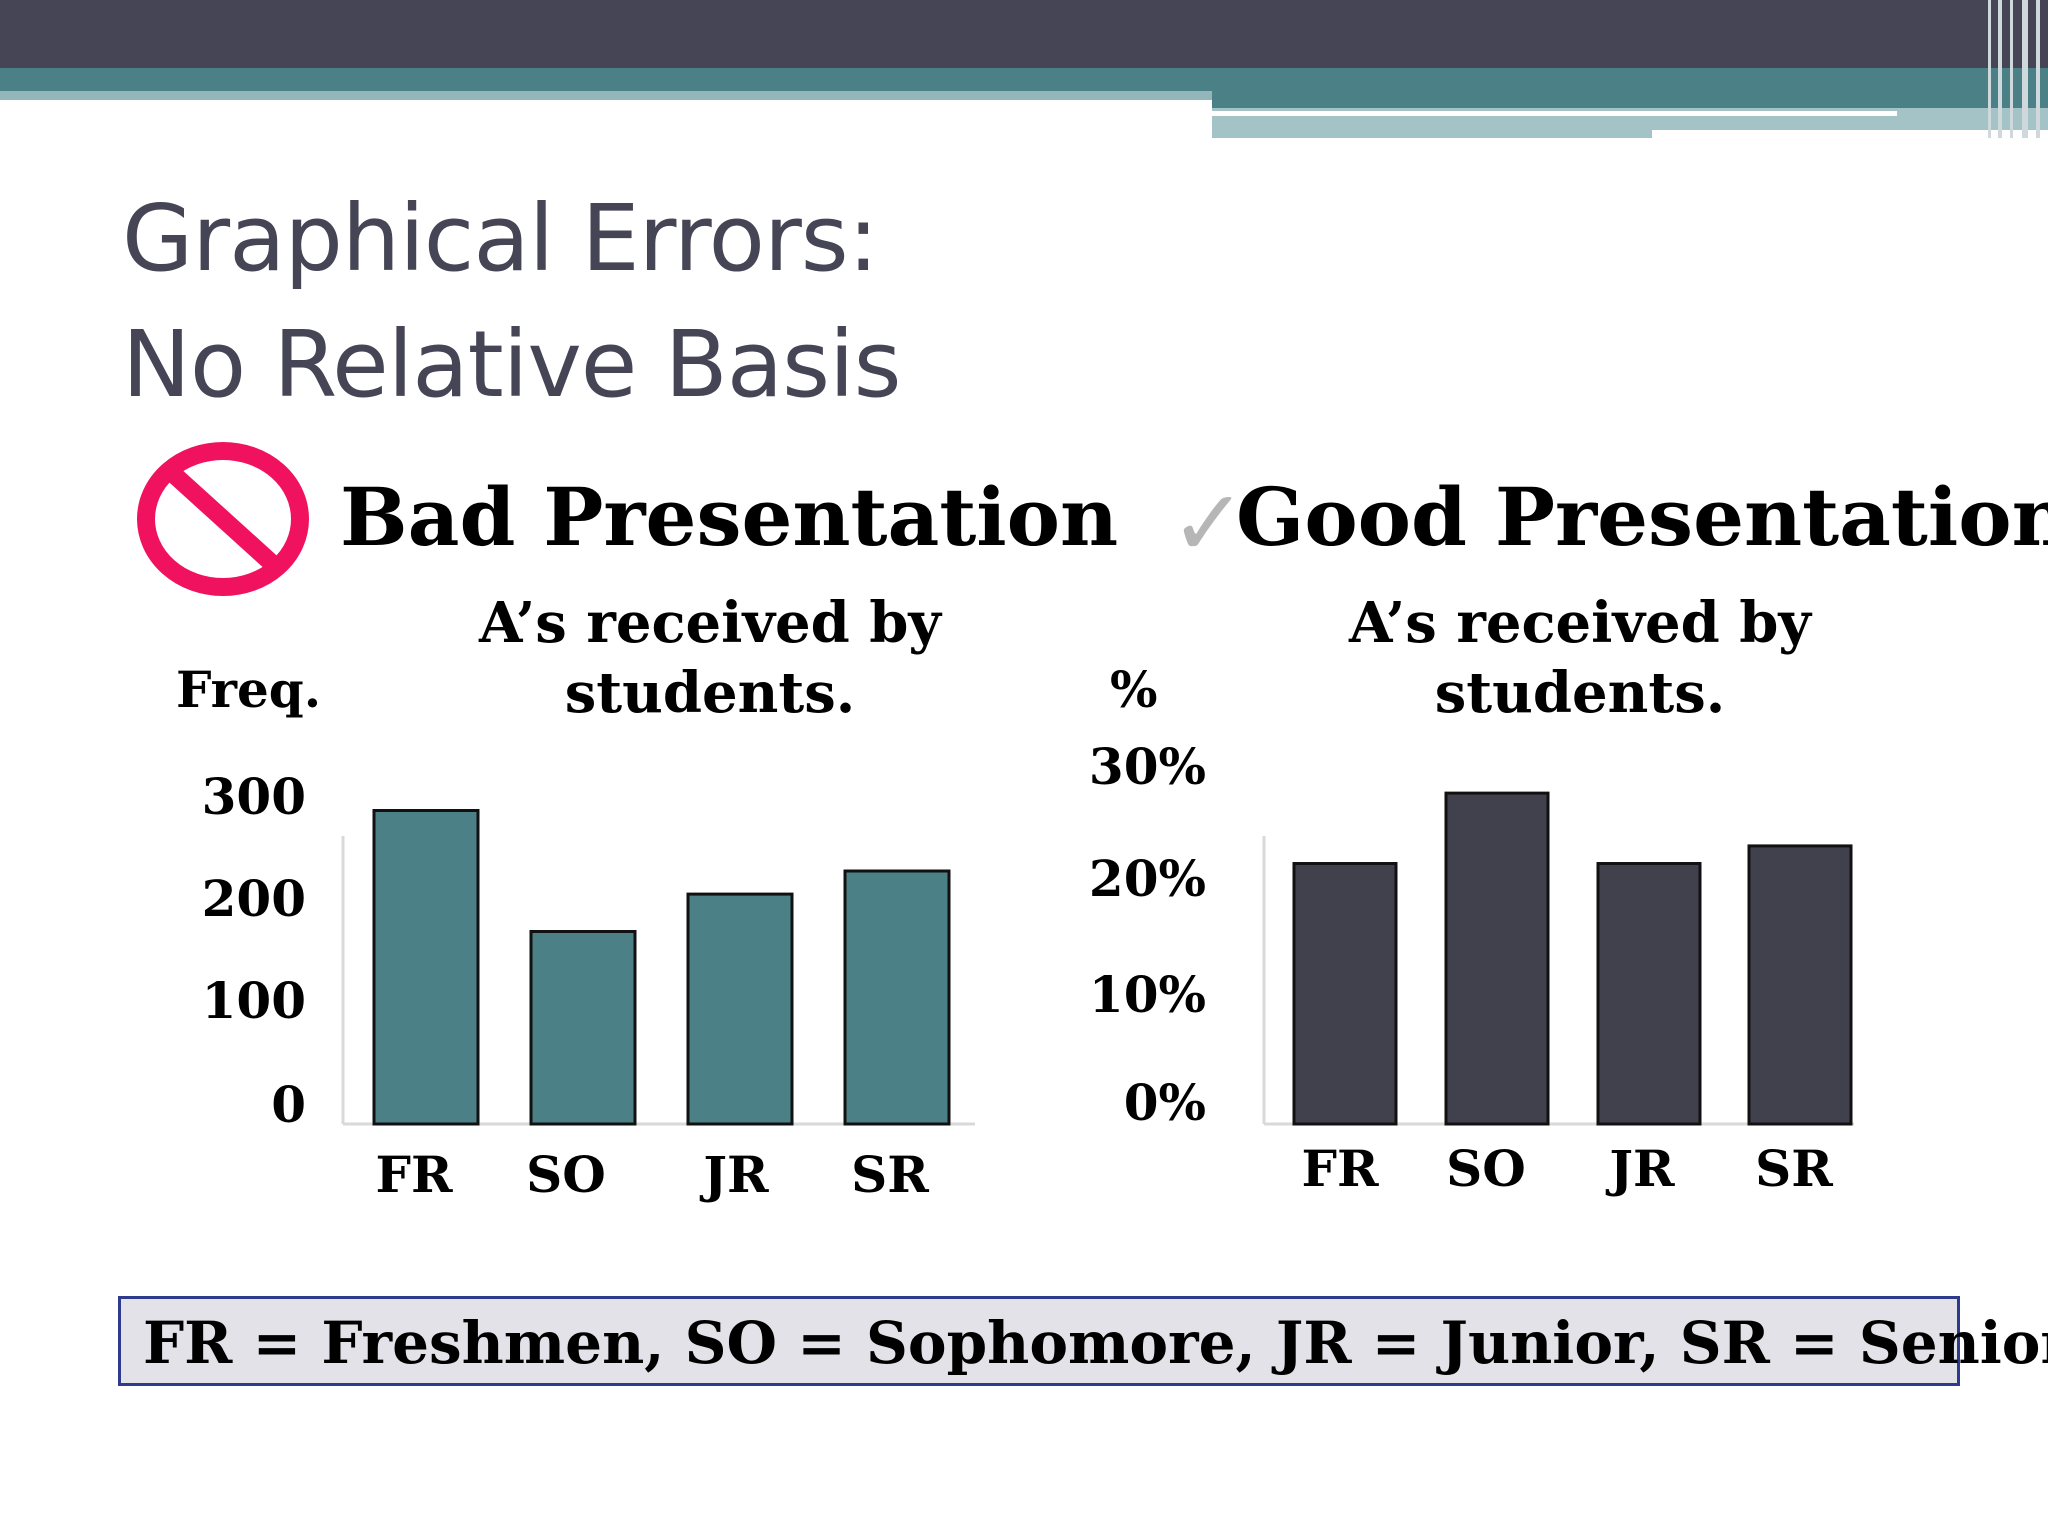 Image resolution: width=2048 pixels, height=1536 pixels. What do you see at coordinates (1209, 523) in the screenshot?
I see `check-mark-icon: ✓` at bounding box center [1209, 523].